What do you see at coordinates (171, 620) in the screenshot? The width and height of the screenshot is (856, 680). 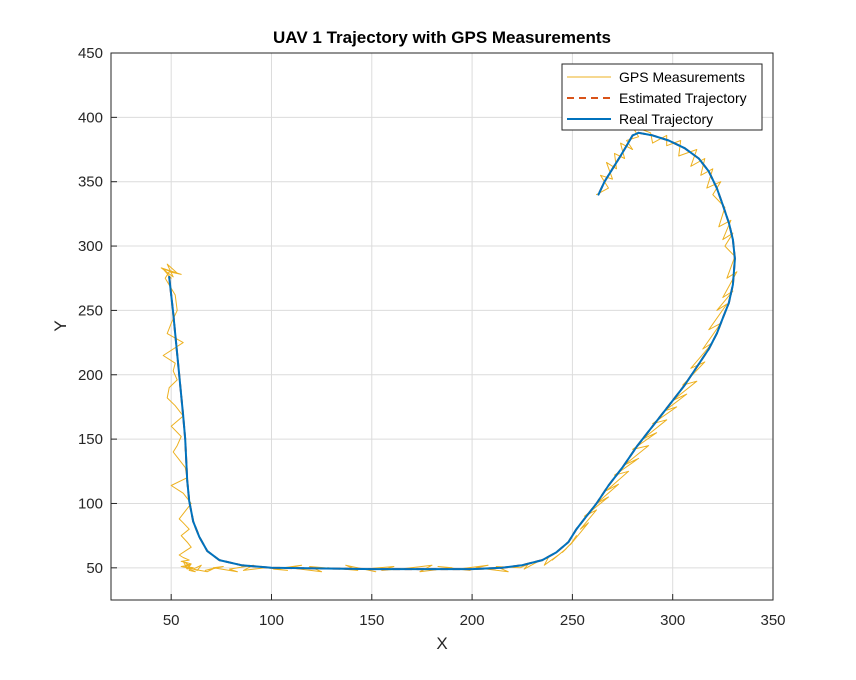 I see `x-tick-label: 50` at bounding box center [171, 620].